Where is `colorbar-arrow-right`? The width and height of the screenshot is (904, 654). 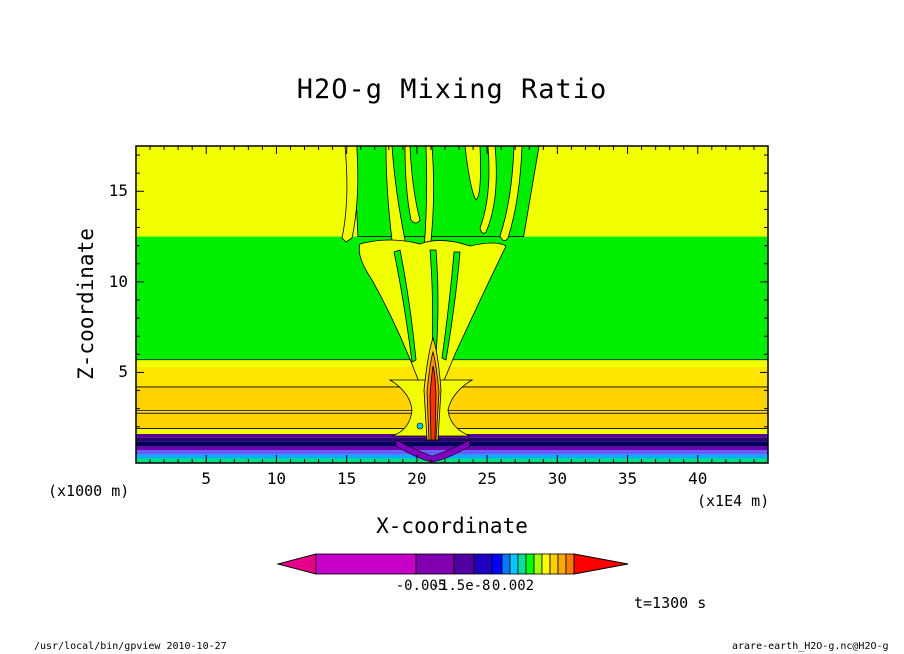
colorbar-arrow-right is located at coordinates (601, 564).